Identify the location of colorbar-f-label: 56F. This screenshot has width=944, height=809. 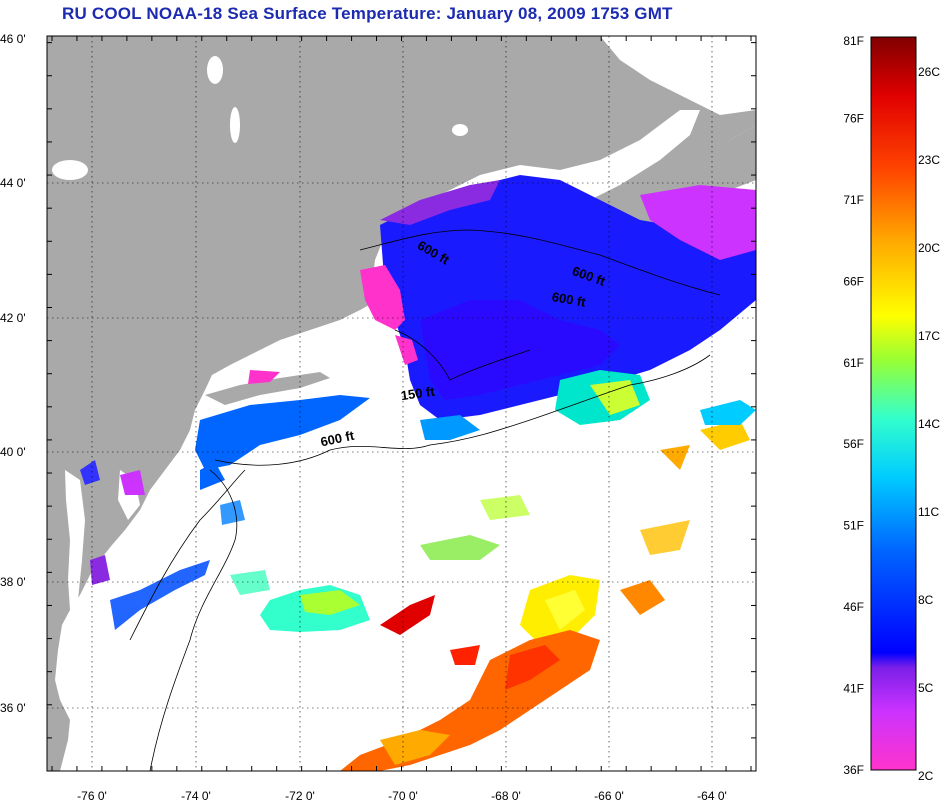
(853, 444).